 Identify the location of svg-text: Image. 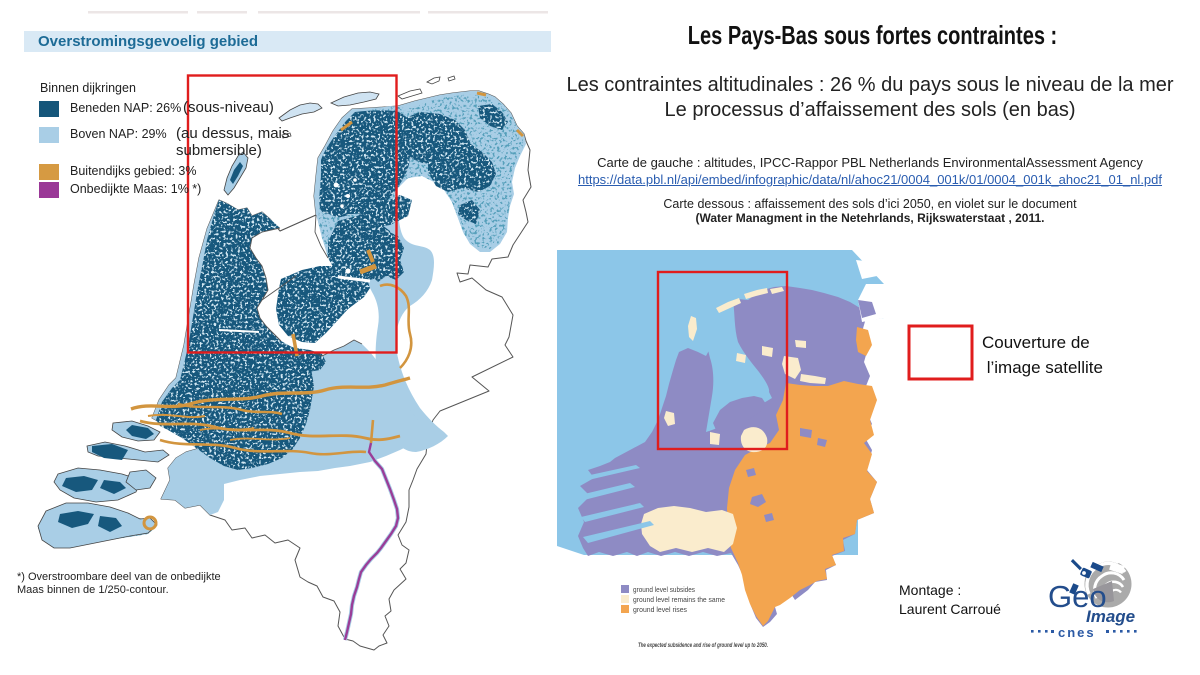
(1110, 616).